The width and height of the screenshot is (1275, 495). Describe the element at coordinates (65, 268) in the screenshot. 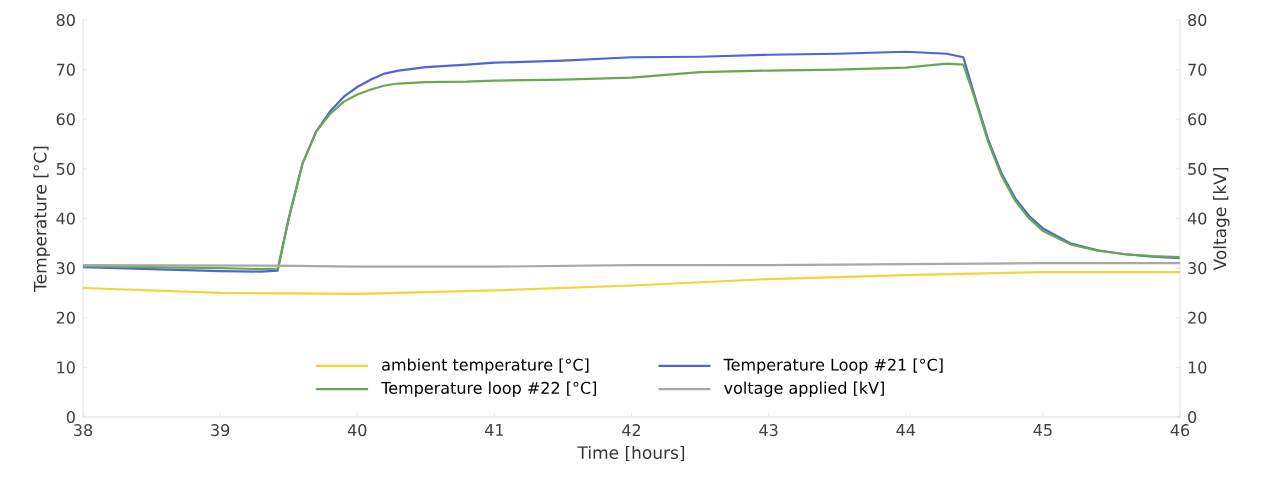

I see `y-tick-label: 30` at that location.